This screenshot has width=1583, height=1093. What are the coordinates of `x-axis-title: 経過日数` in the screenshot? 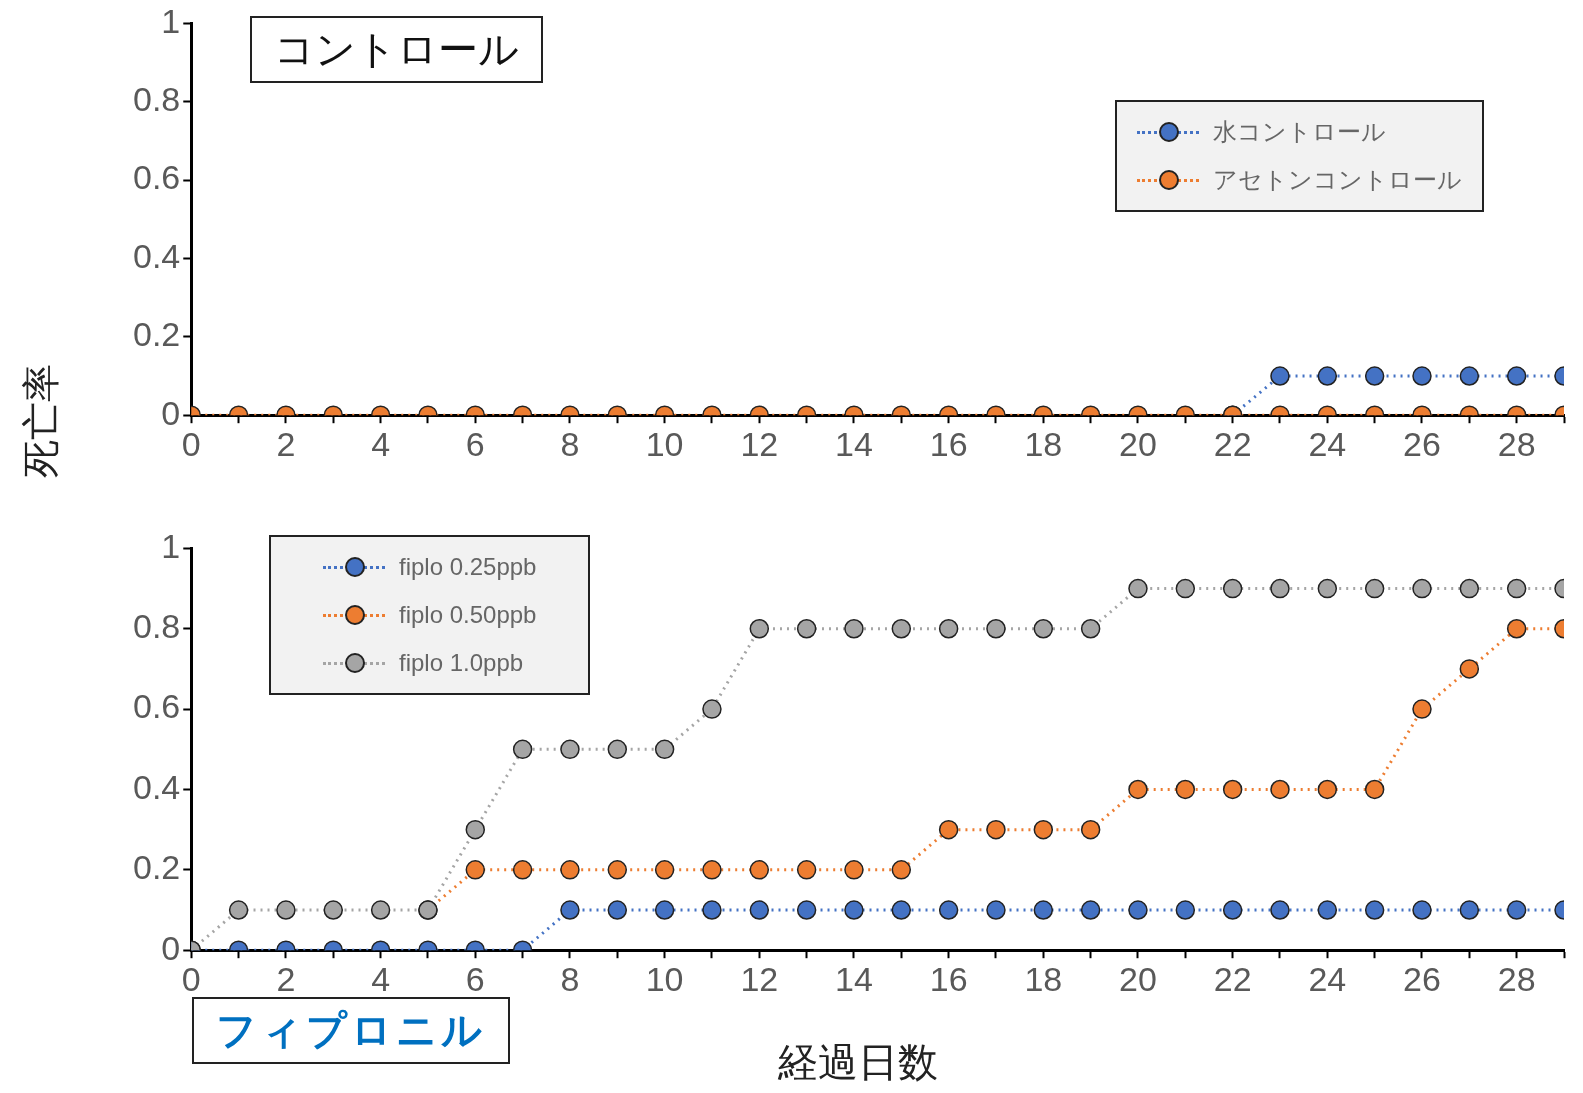 It's located at (858, 1062).